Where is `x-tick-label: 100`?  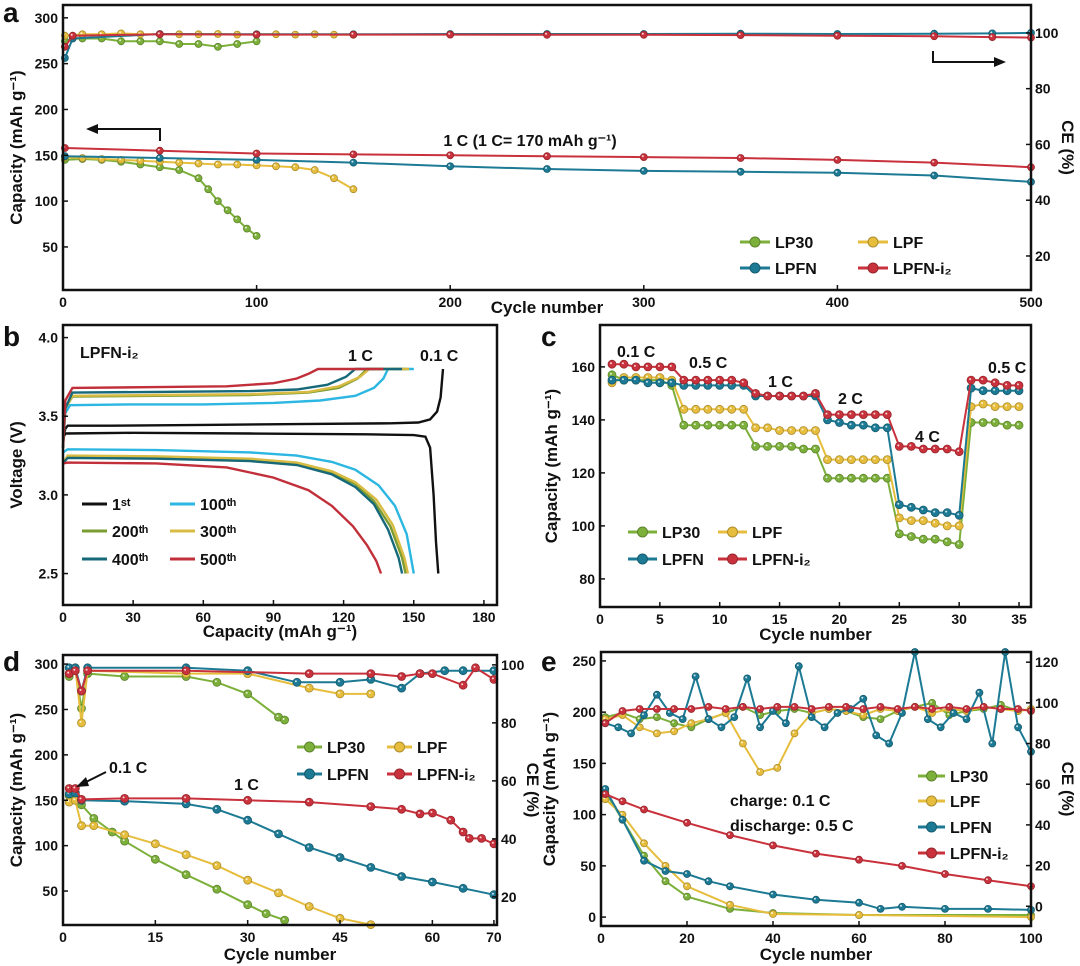 x-tick-label: 100 is located at coordinates (1031, 938).